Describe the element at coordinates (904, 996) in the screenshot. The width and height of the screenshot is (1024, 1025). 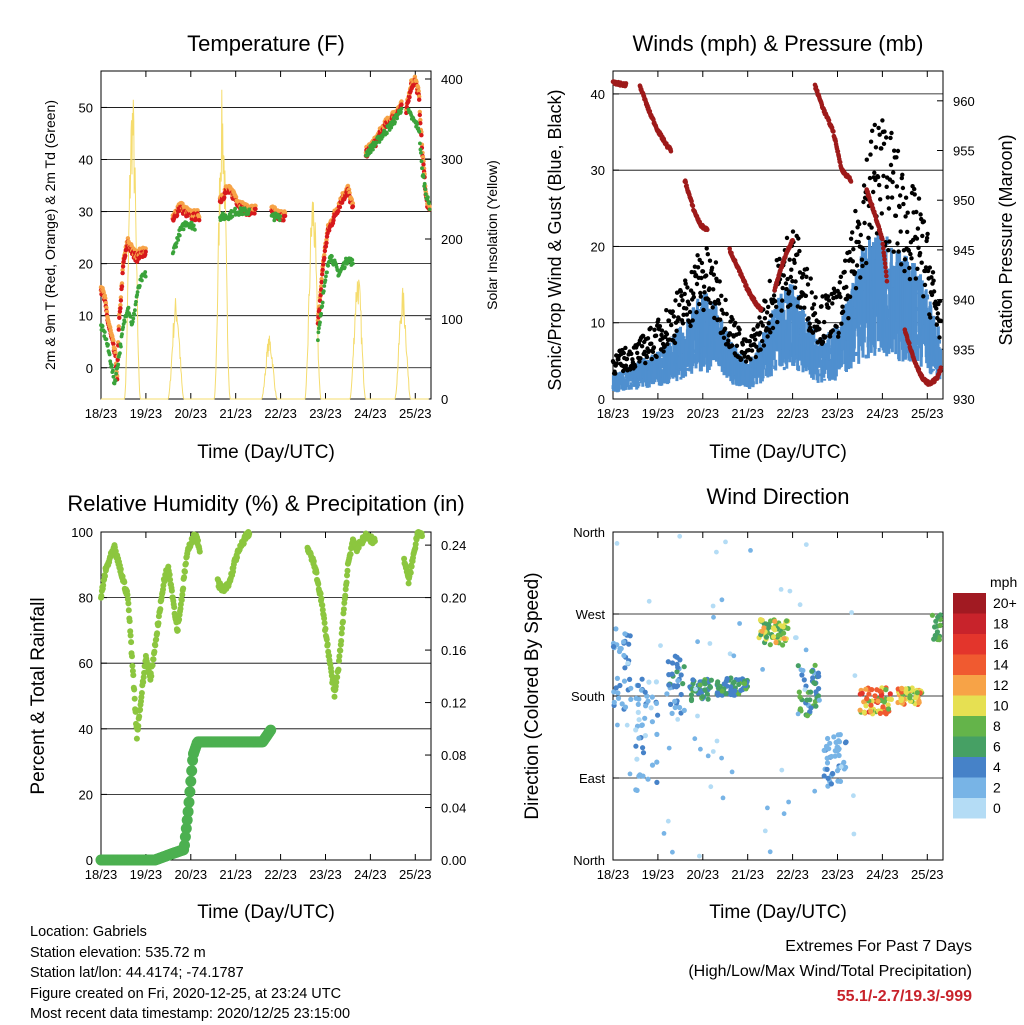
I see `extremes-values: 55.1/-2.7/19.3/-999` at that location.